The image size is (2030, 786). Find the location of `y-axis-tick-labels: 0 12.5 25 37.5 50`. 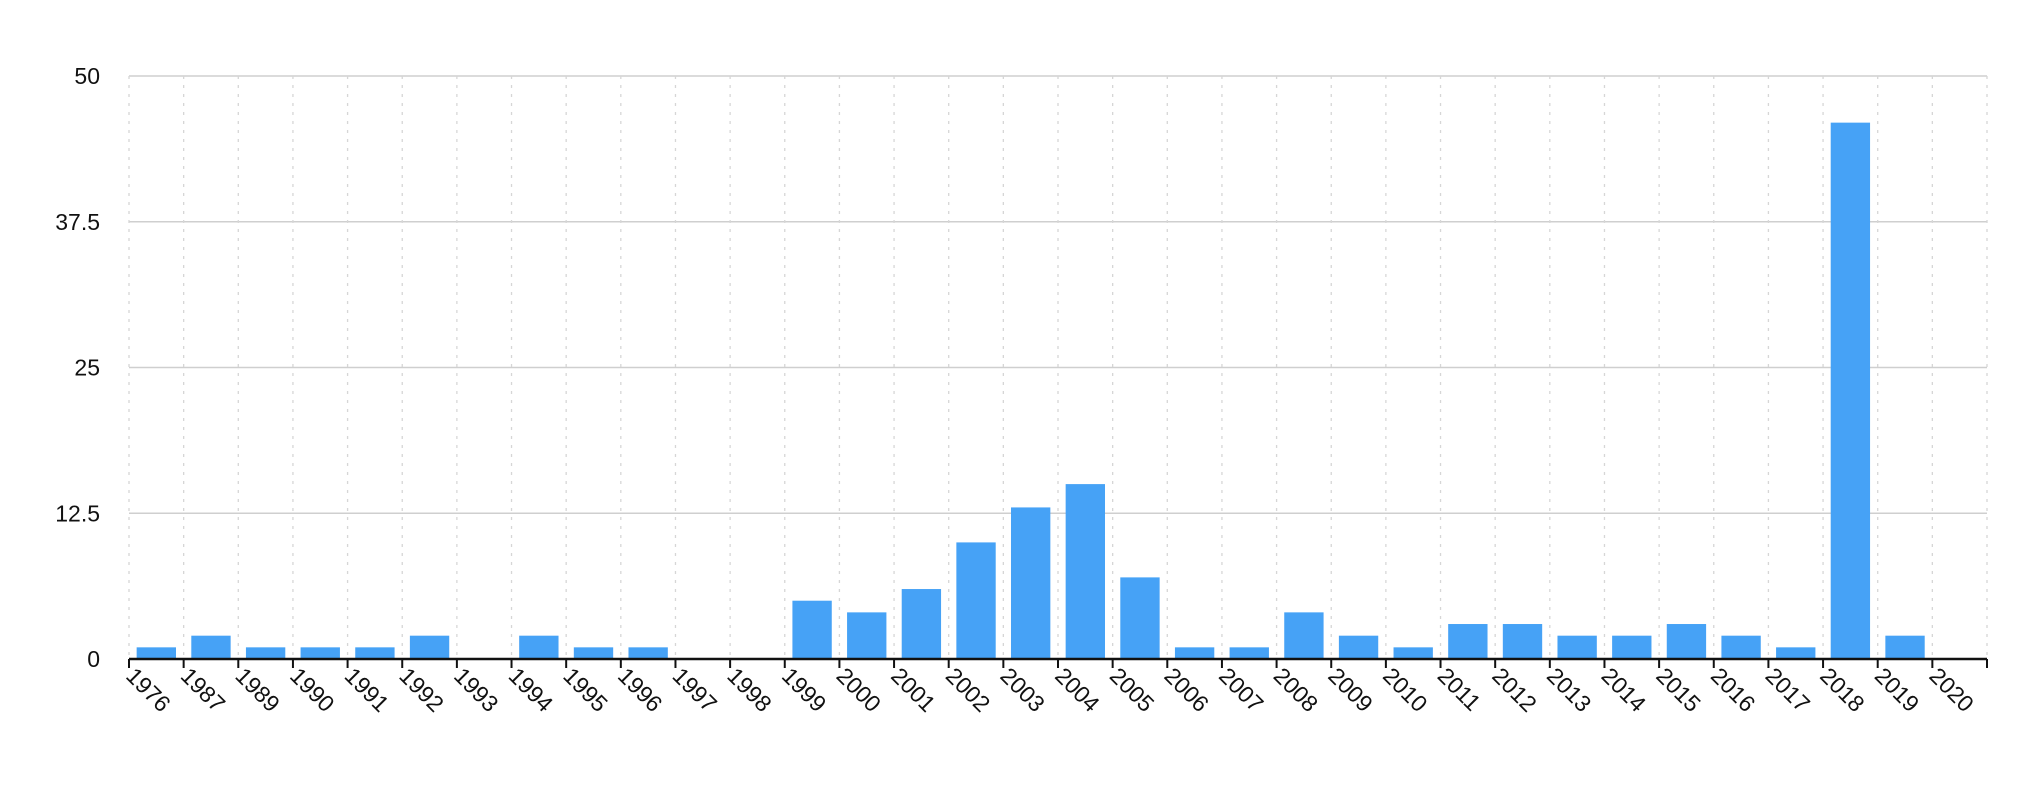

y-axis-tick-labels: 0 12.5 25 37.5 50 is located at coordinates (77, 367).